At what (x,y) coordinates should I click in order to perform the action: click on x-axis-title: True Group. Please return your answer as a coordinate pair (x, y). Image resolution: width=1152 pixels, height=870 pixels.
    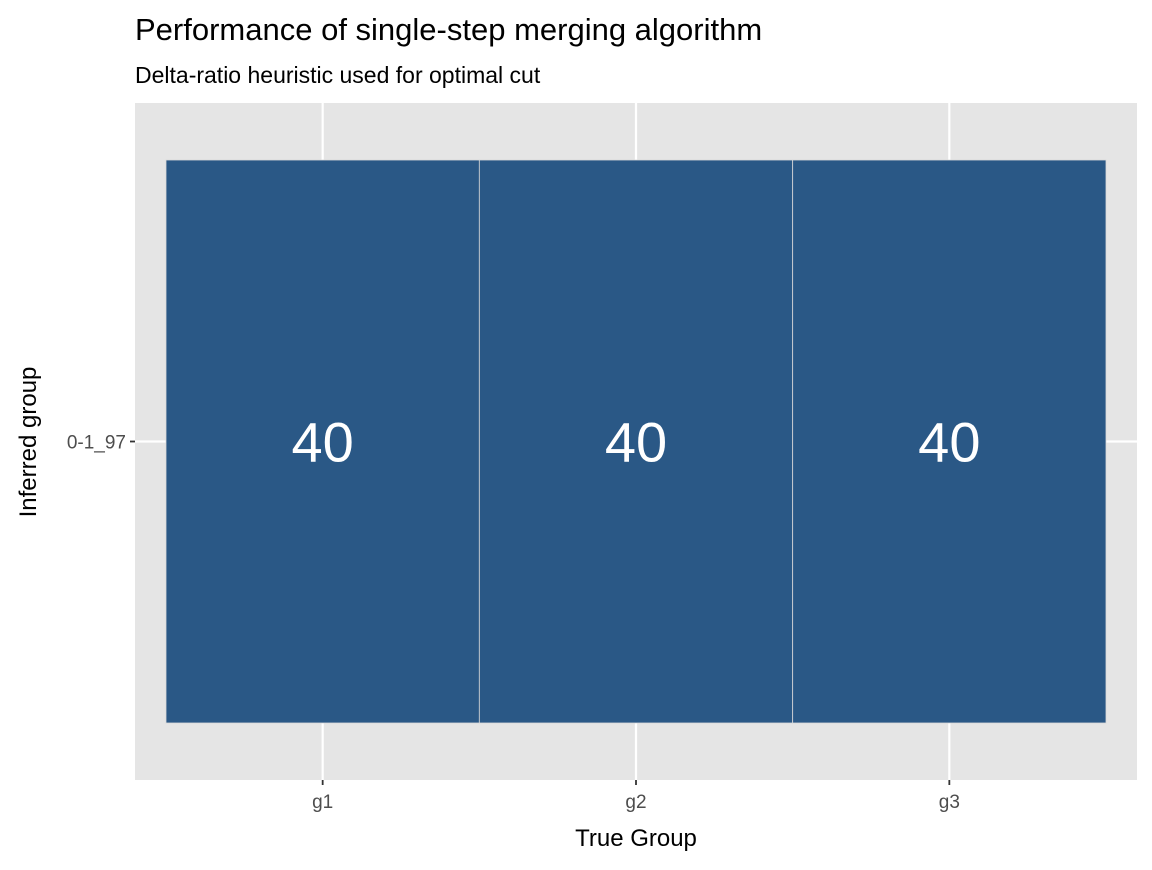
    Looking at the image, I should click on (636, 838).